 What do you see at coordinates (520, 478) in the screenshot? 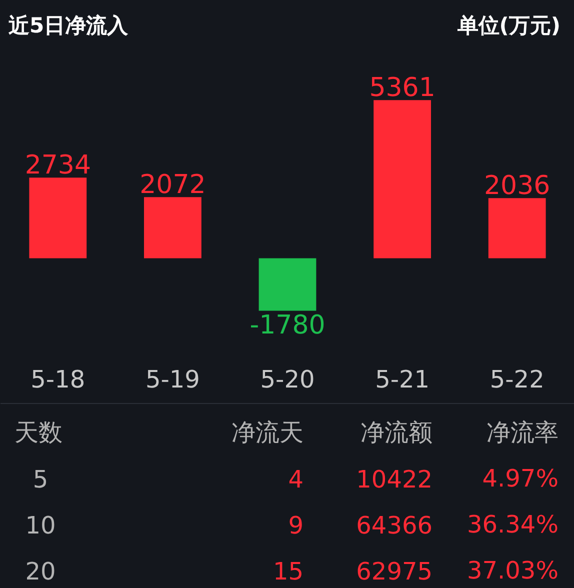
I see `text: 4.97%` at bounding box center [520, 478].